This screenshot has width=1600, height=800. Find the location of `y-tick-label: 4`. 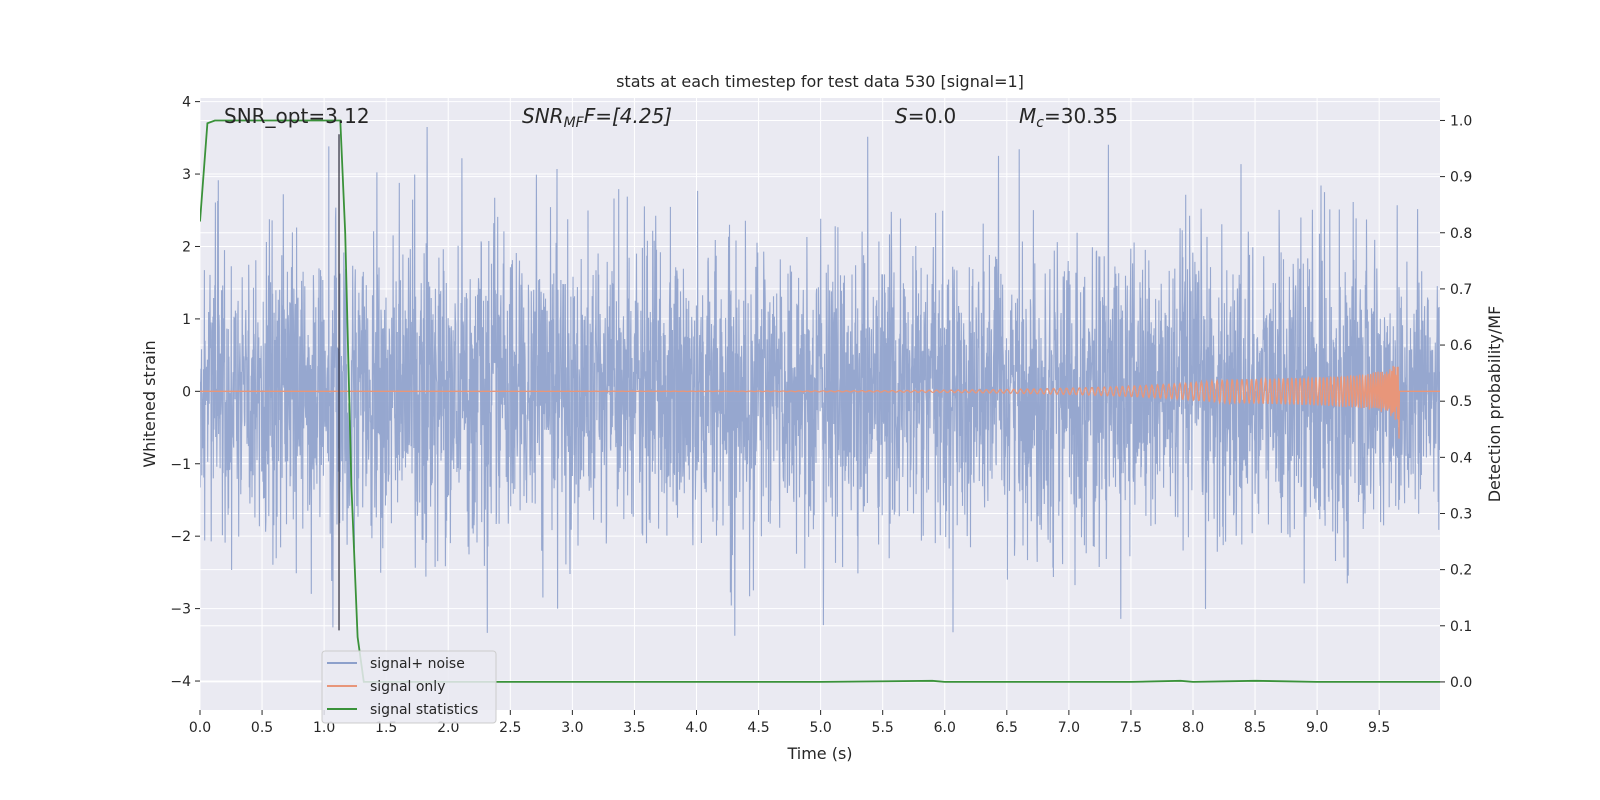

y-tick-label: 4 is located at coordinates (186, 103).